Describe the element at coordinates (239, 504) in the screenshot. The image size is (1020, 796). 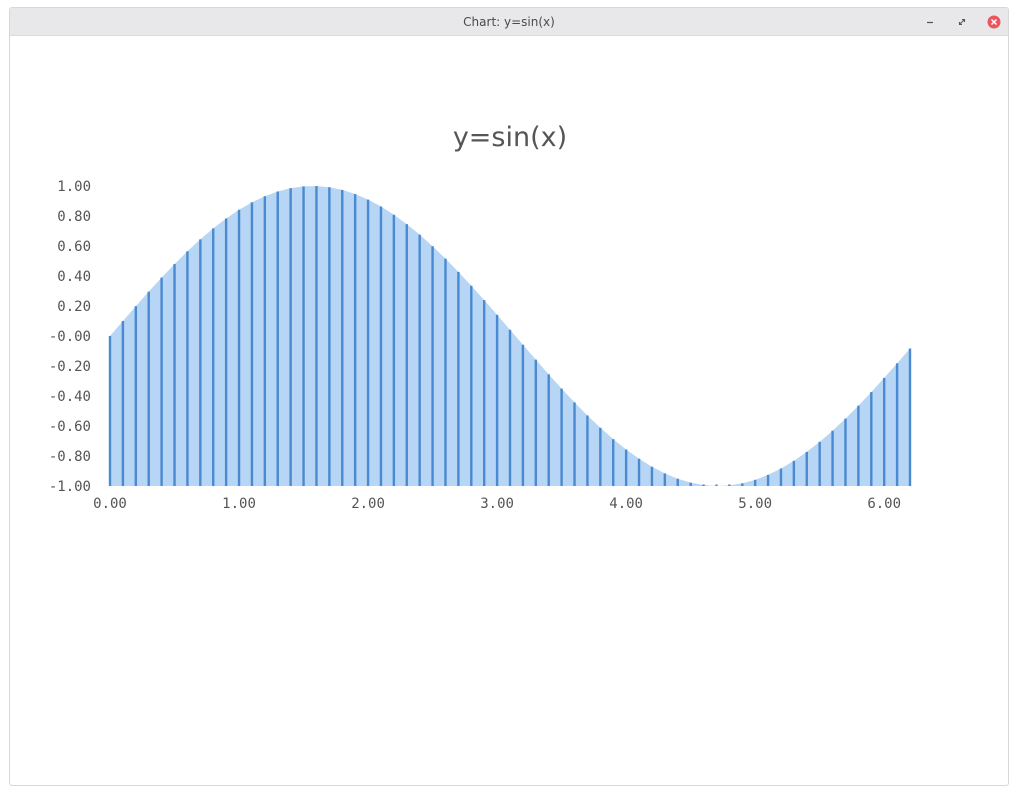
I see `x-tick-label: 1.00` at that location.